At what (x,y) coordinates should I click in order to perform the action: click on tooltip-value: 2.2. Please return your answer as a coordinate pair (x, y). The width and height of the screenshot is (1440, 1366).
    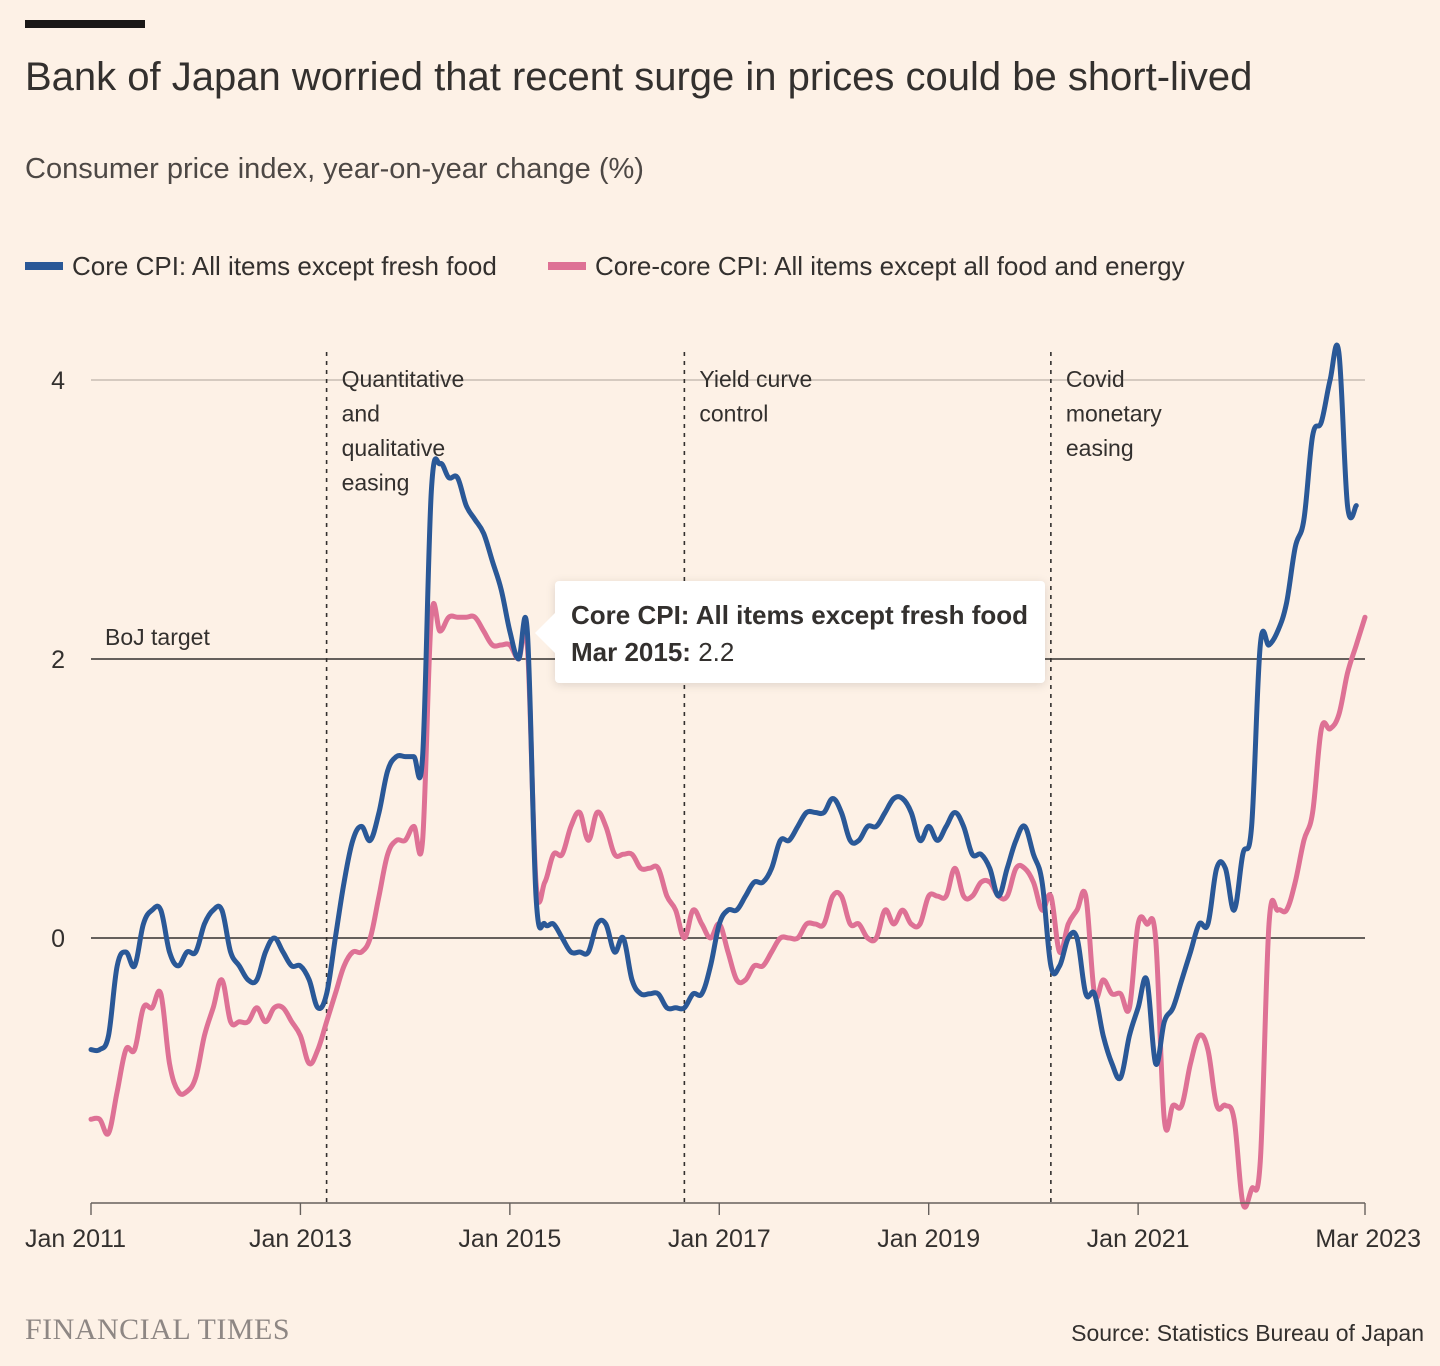
    Looking at the image, I should click on (716, 652).